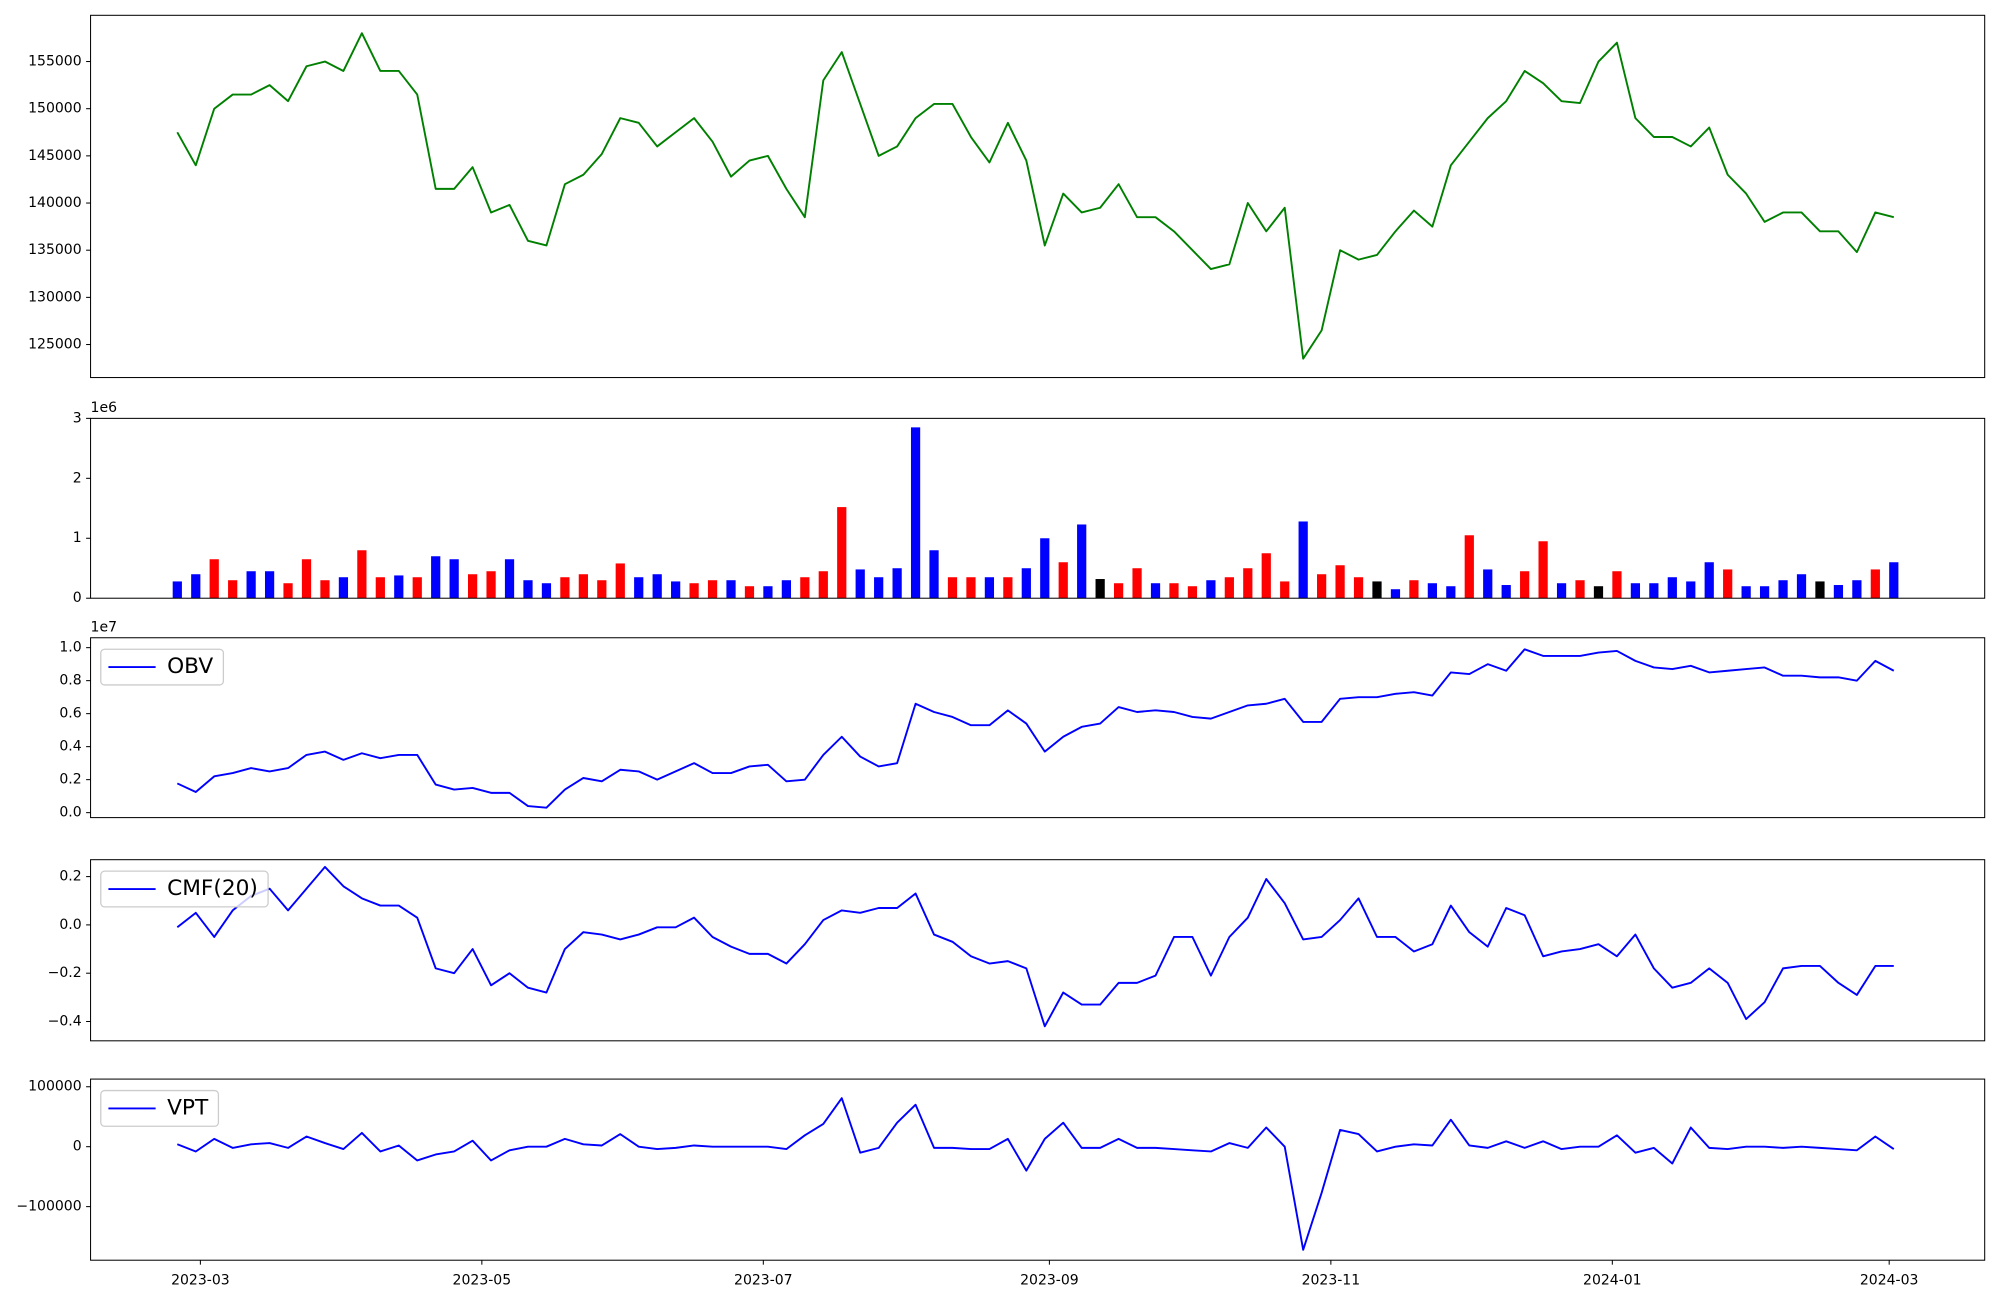  What do you see at coordinates (184, 889) in the screenshot?
I see `legend: CMF(20)` at bounding box center [184, 889].